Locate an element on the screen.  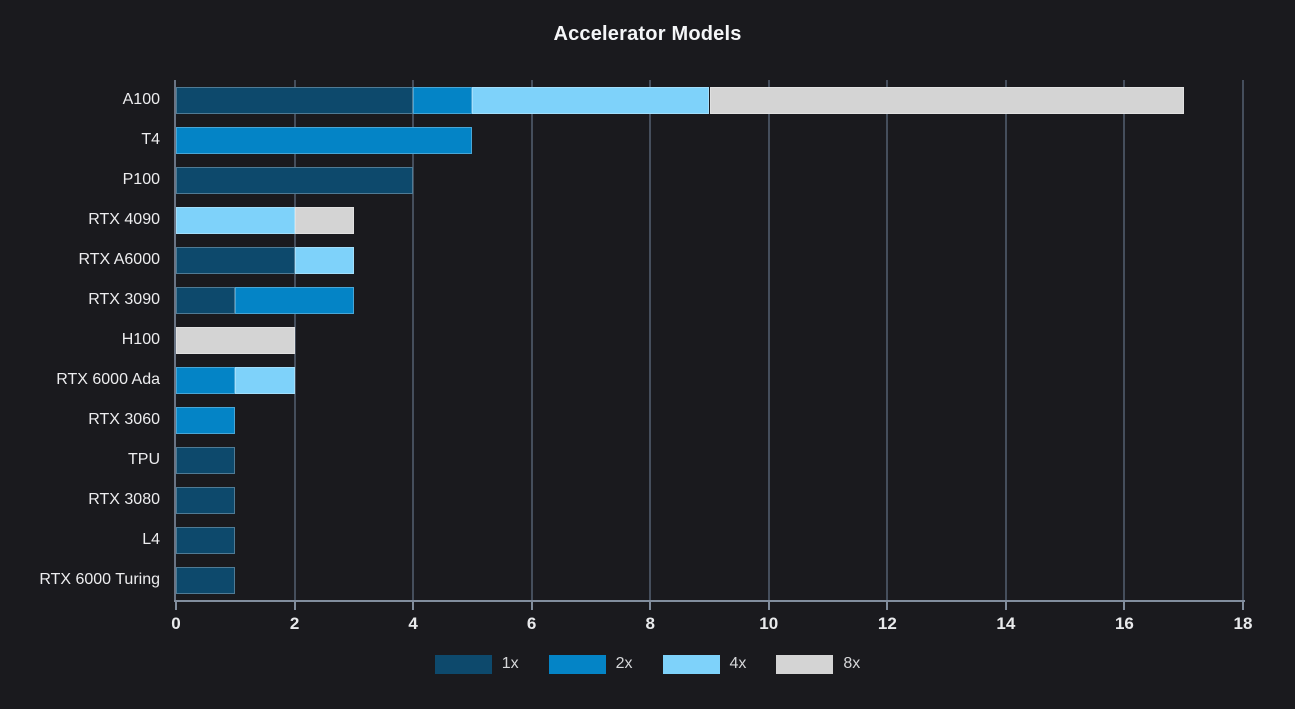
bar-segment-rtx-3090-1x is located at coordinates (206, 300).